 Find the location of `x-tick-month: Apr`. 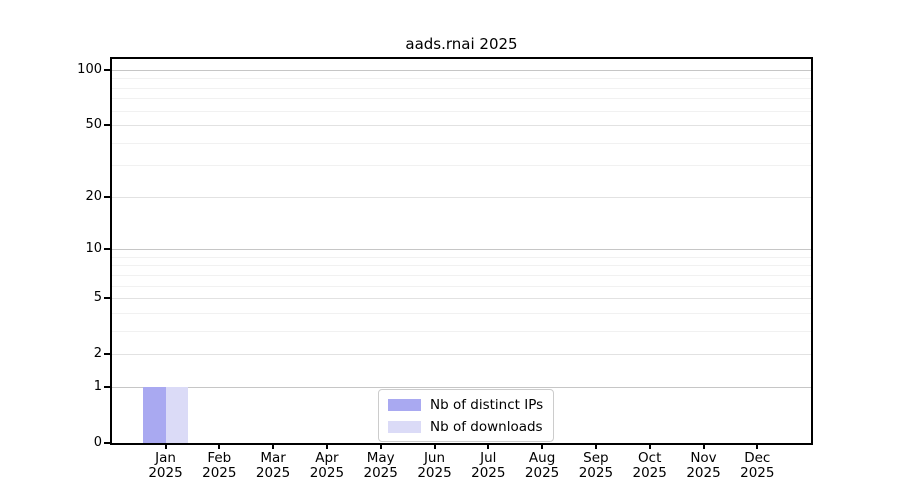

x-tick-month: Apr is located at coordinates (327, 458).